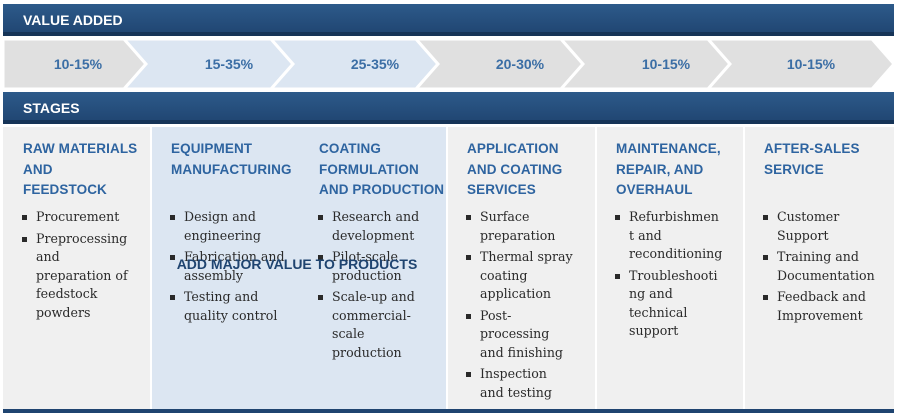  What do you see at coordinates (231, 169) in the screenshot?
I see `stage-title-line: MANUFACTURING` at bounding box center [231, 169].